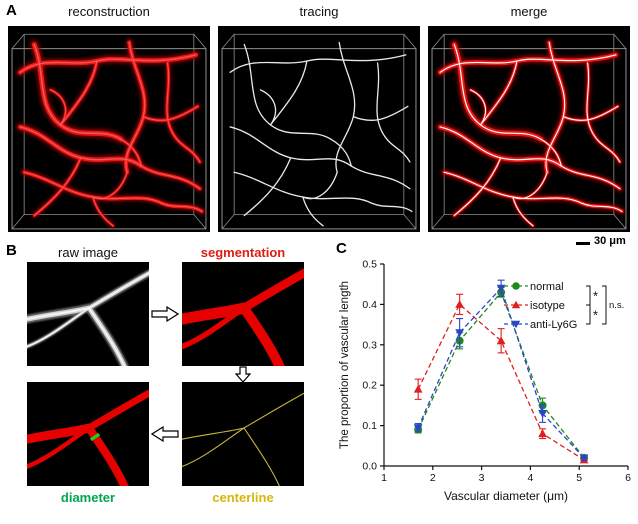  What do you see at coordinates (530, 478) in the screenshot?
I see `svg-text: 4` at bounding box center [530, 478].